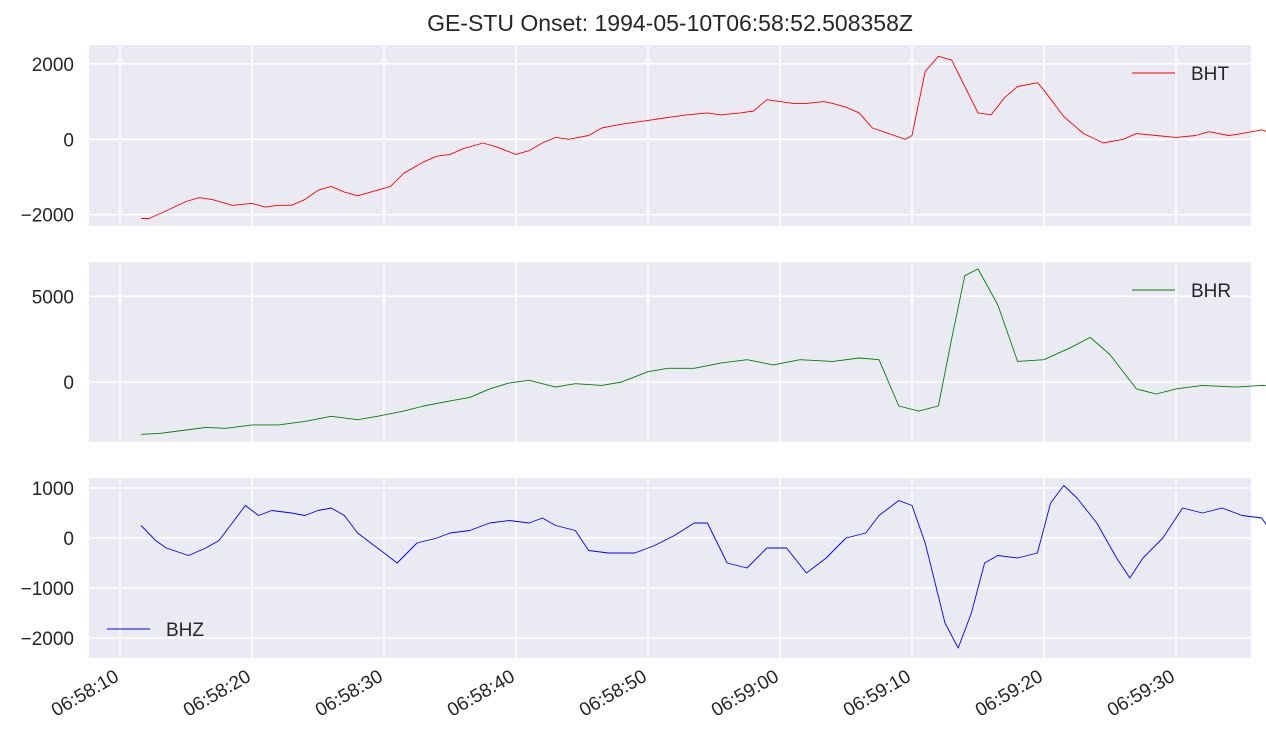  Describe the element at coordinates (1210, 74) in the screenshot. I see `legend-label: BHT` at that location.